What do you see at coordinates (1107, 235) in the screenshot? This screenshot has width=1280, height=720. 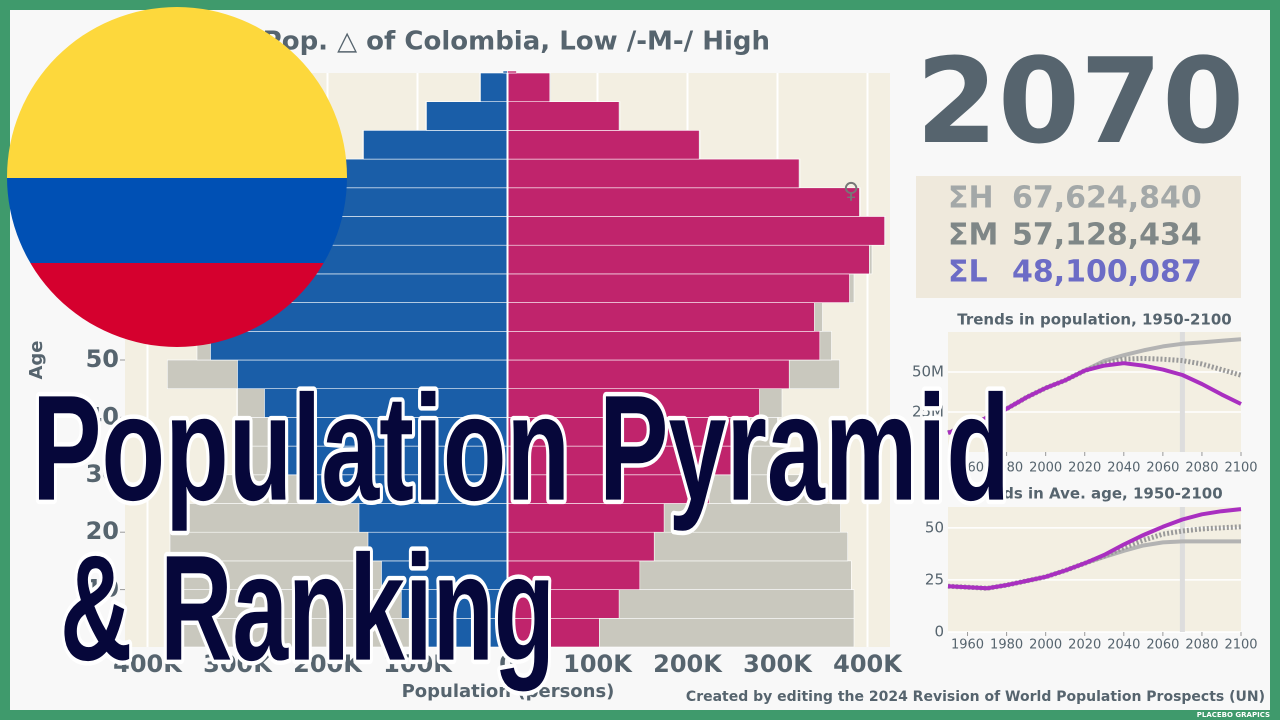 I see `total-value: 57,128,434` at bounding box center [1107, 235].